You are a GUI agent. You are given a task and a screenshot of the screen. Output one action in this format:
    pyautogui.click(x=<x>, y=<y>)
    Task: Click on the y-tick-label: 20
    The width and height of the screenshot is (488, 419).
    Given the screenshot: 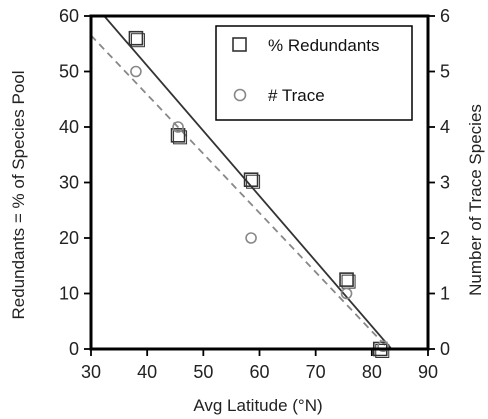 What is the action you would take?
    pyautogui.click(x=69, y=238)
    